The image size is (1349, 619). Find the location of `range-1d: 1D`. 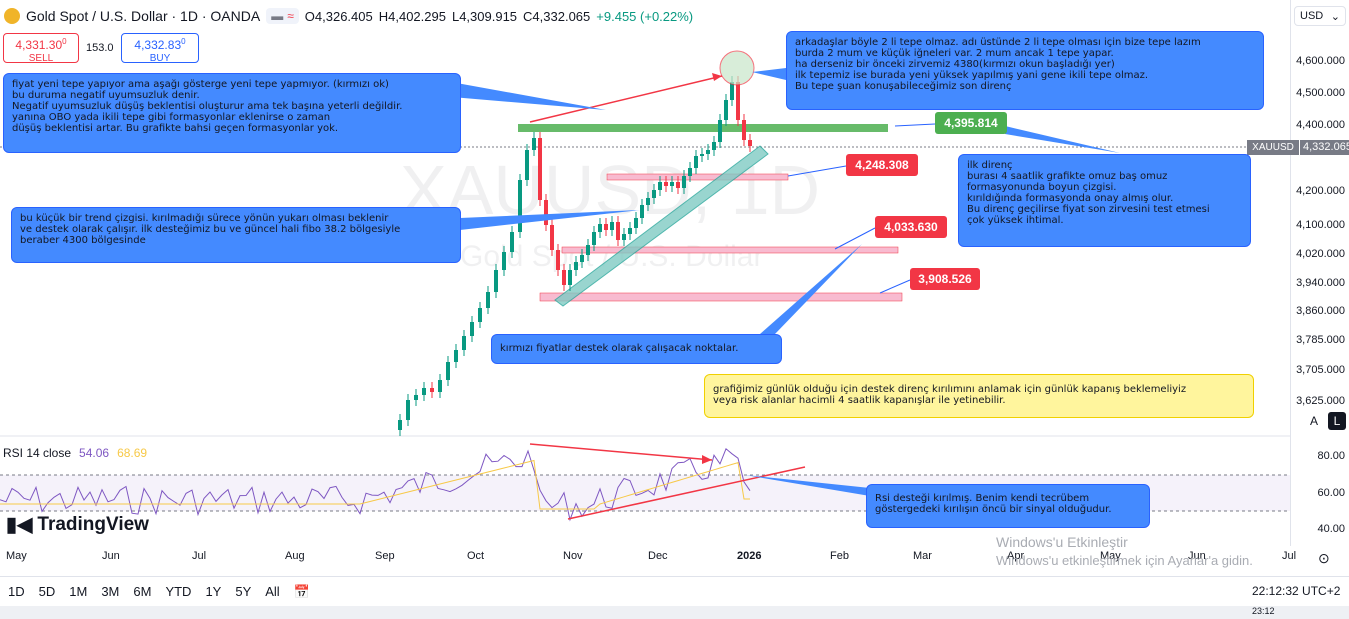

range-1d: 1D is located at coordinates (16, 591).